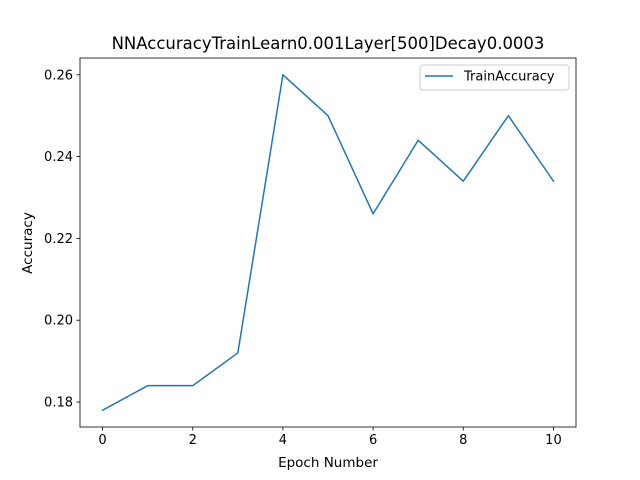  I want to click on legend: TrainAccuracy, so click(494, 77).